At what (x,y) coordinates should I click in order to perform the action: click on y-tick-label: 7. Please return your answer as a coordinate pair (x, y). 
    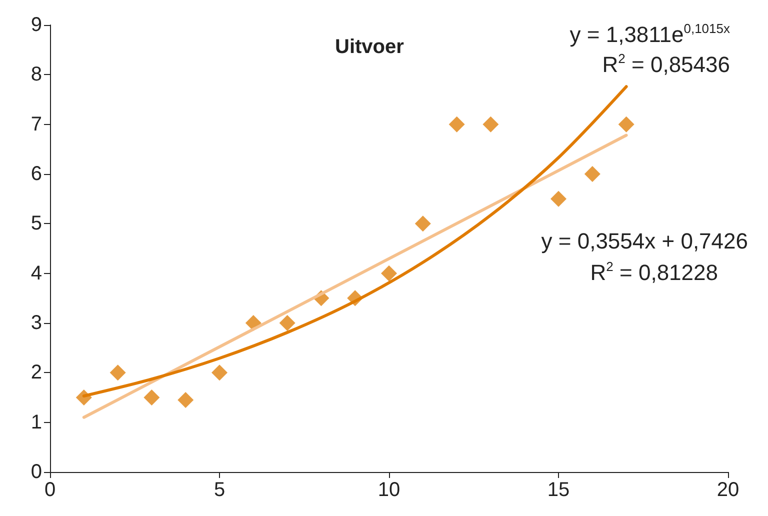
    Looking at the image, I should click on (36, 124).